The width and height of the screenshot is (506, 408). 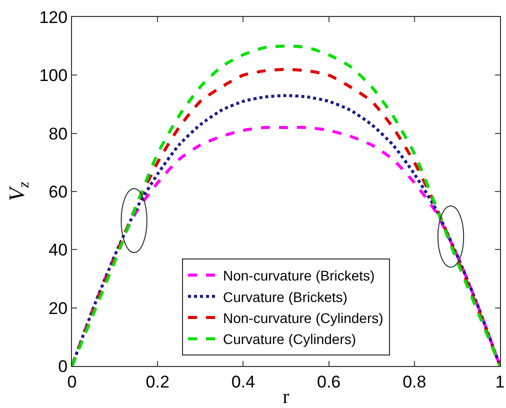 I want to click on x-tick-label: 0.4, so click(x=243, y=382).